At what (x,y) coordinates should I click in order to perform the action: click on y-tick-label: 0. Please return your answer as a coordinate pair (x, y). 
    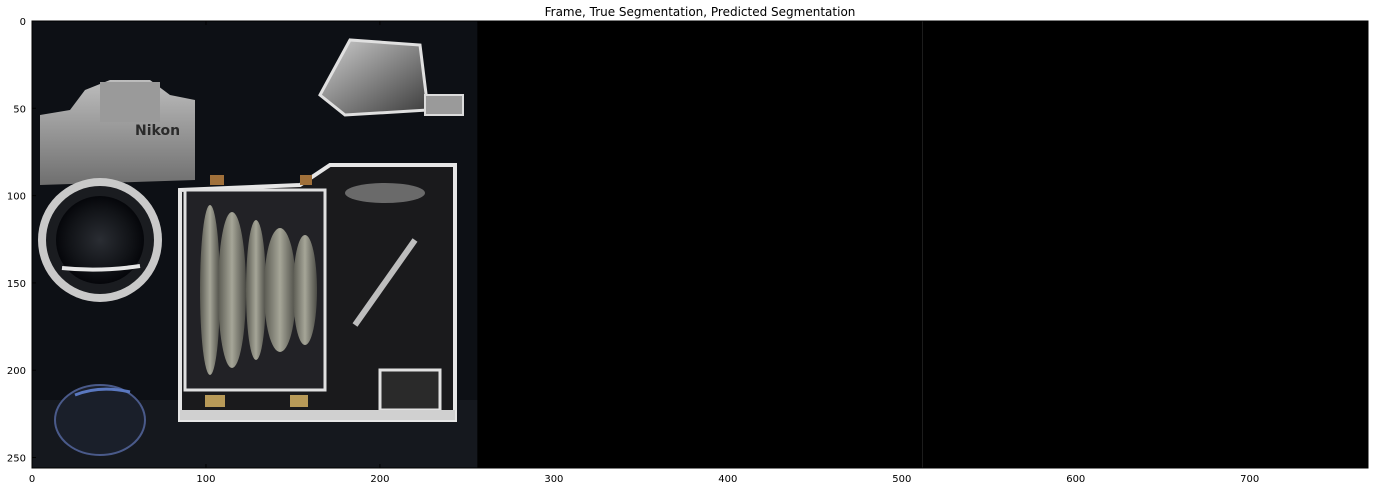
    Looking at the image, I should click on (23, 22).